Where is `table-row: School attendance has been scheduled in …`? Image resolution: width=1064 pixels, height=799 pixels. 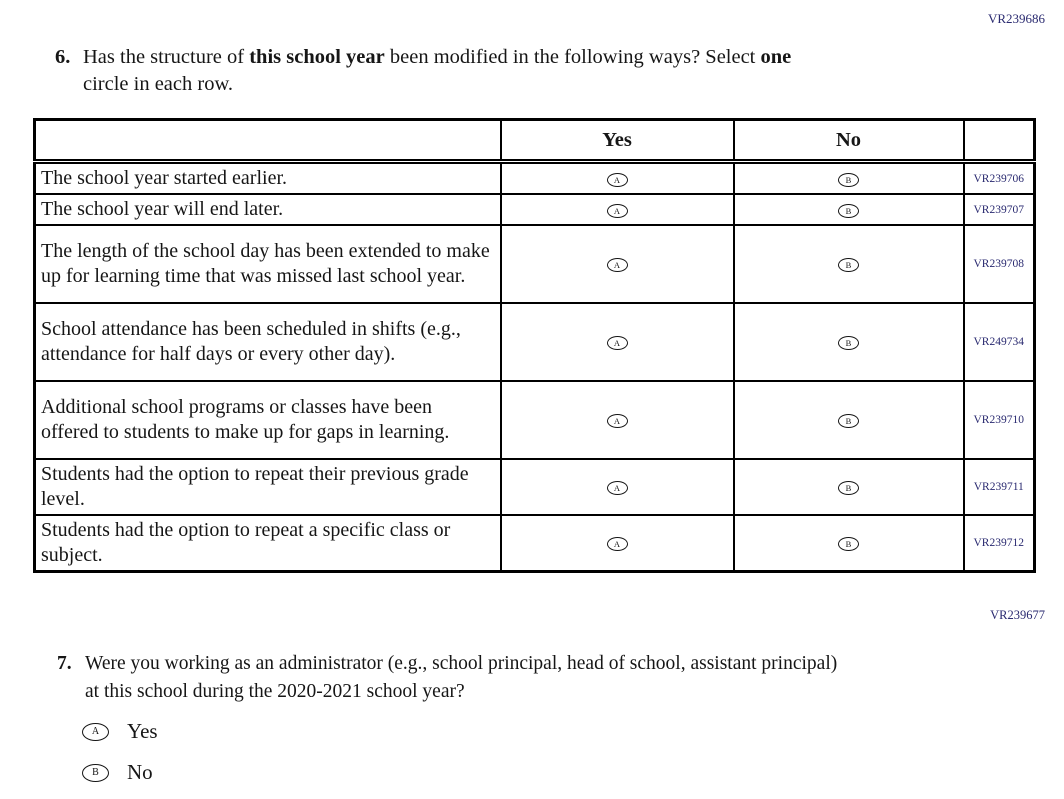 table-row: School attendance has been scheduled in … is located at coordinates (534, 342).